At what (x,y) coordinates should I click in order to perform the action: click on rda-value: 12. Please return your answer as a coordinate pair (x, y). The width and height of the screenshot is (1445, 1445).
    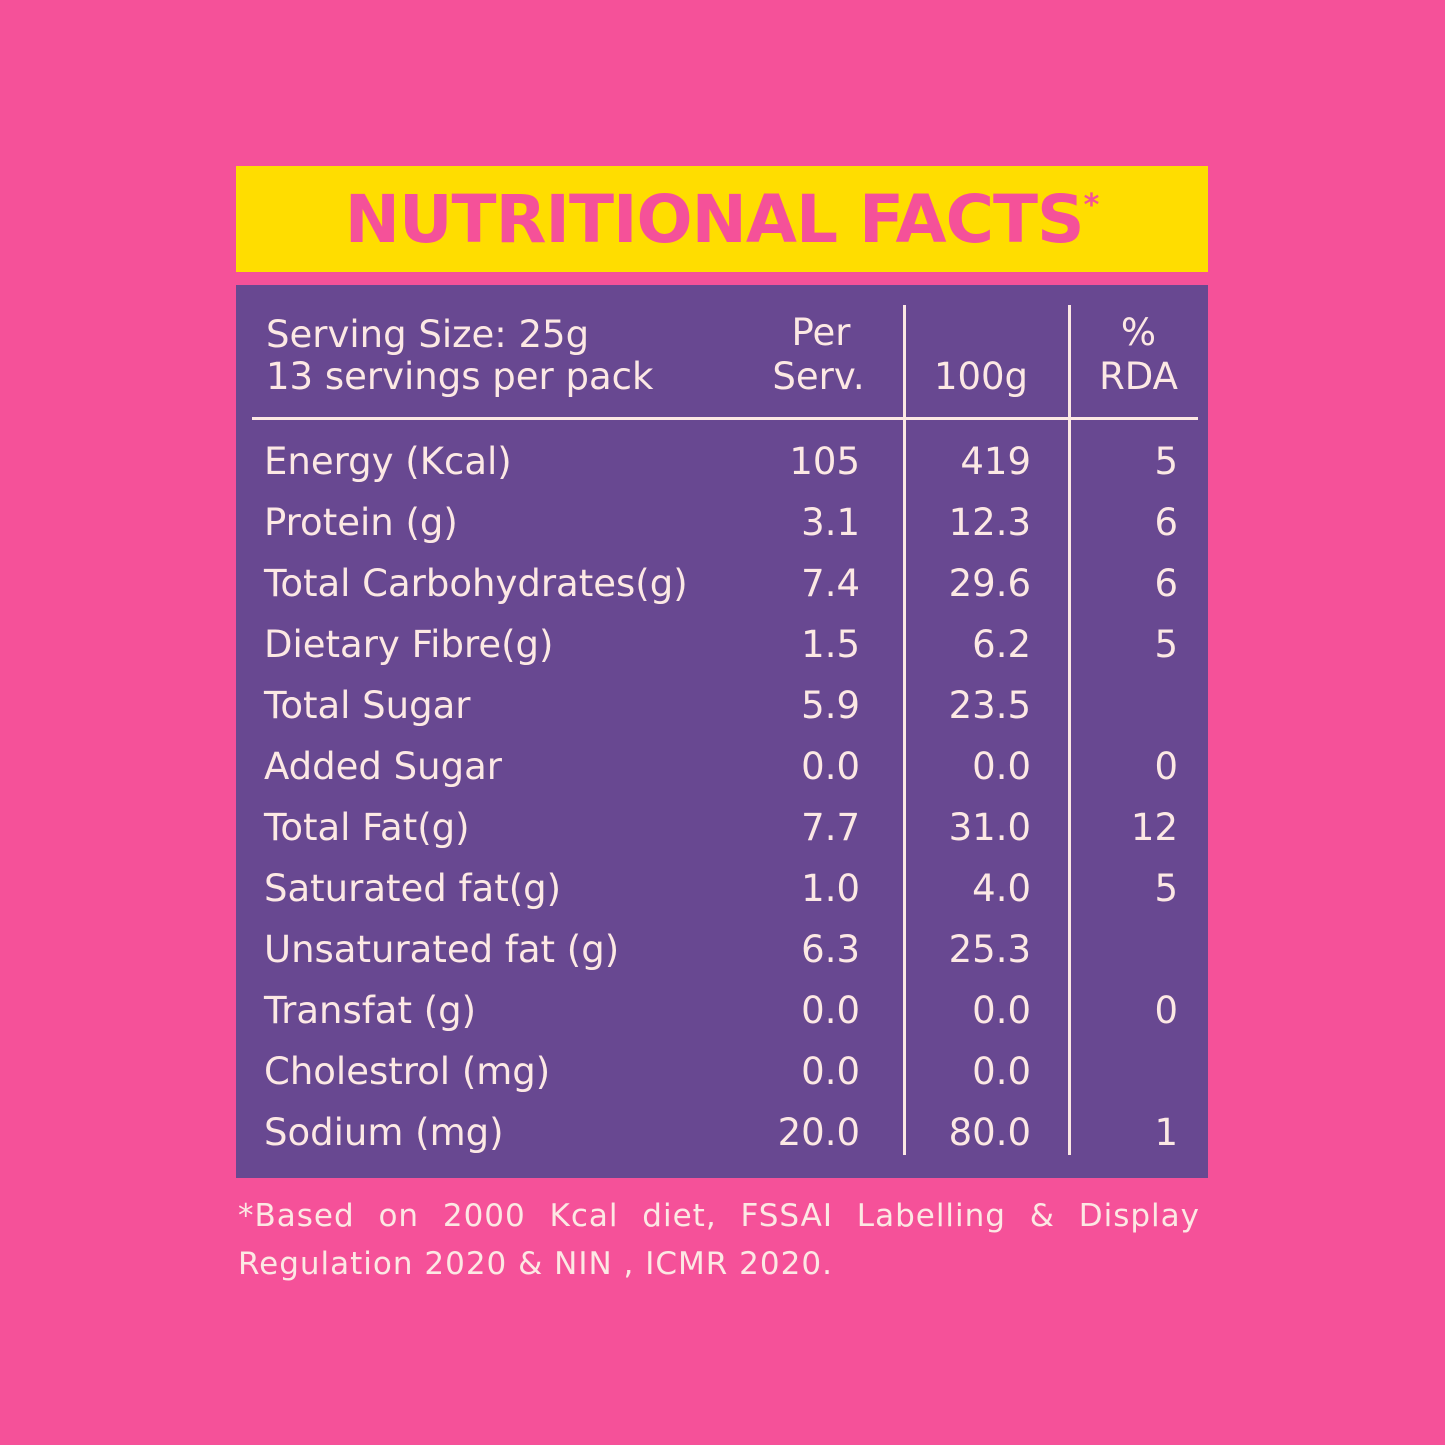
    Looking at the image, I should click on (1154, 827).